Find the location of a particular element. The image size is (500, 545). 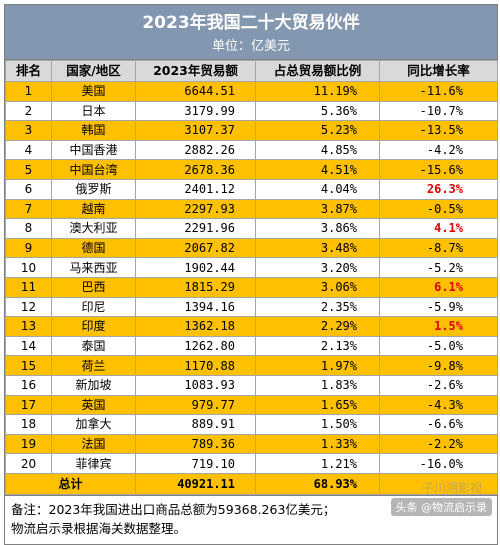

trade-value-cell: 1394.16 is located at coordinates (196, 307).